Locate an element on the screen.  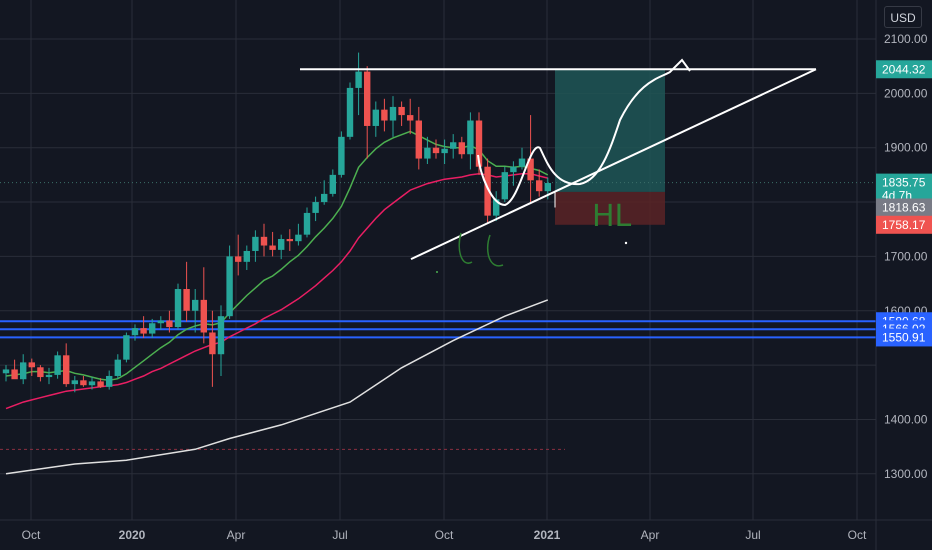
projection-path is located at coordinates (584, 132).